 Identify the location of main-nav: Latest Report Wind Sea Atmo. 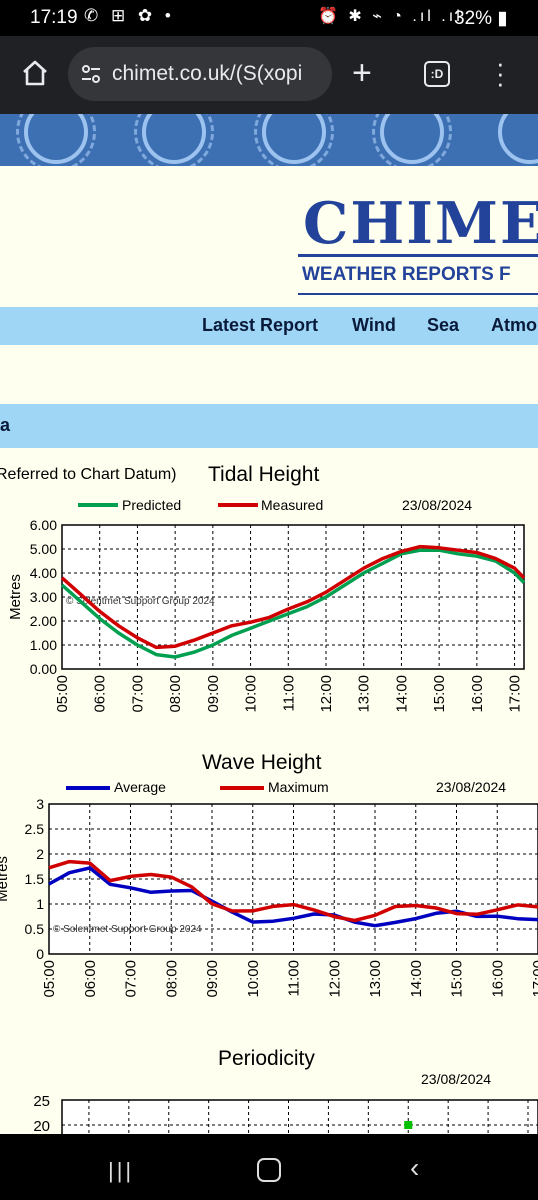
(269, 326).